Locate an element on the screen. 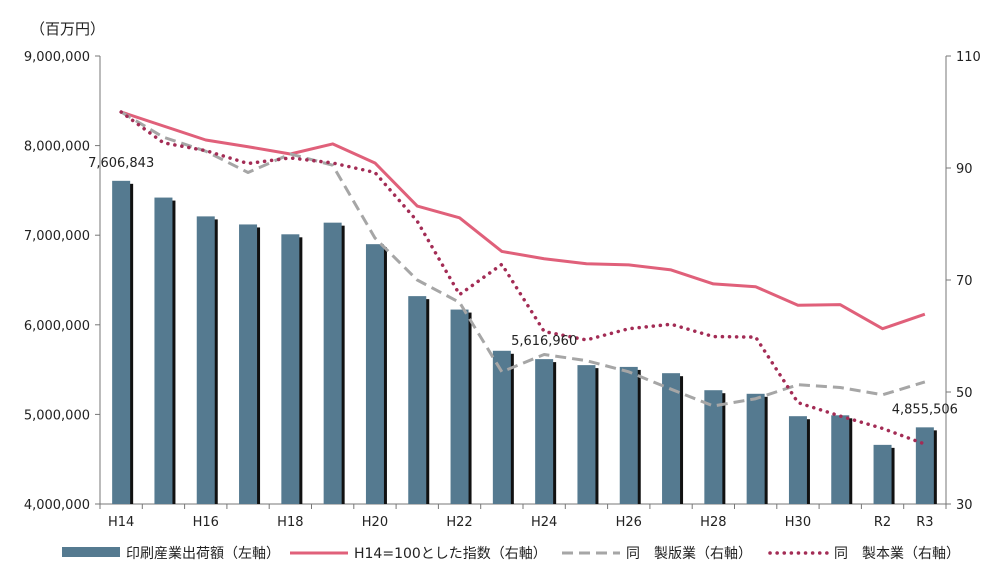  x-tick-label: H24 is located at coordinates (544, 522).